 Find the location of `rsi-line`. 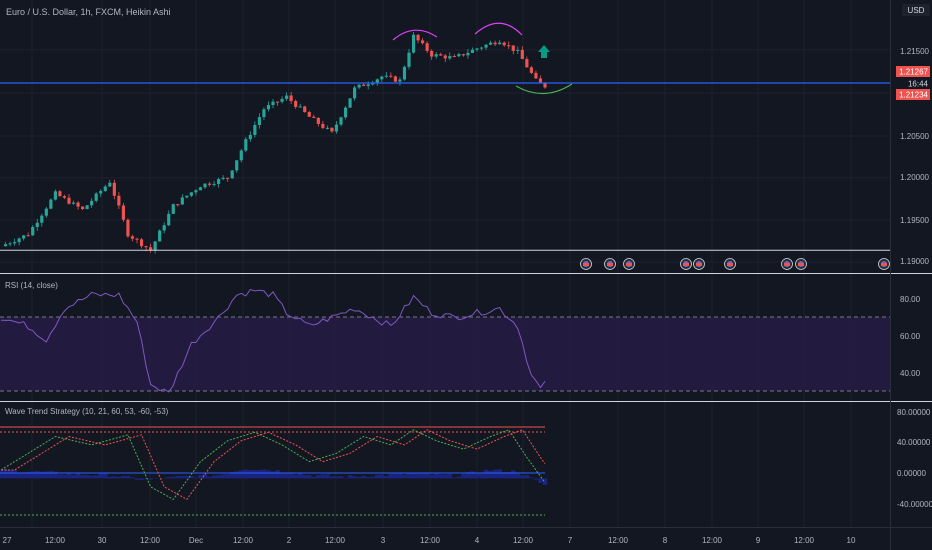

rsi-line is located at coordinates (273, 341).